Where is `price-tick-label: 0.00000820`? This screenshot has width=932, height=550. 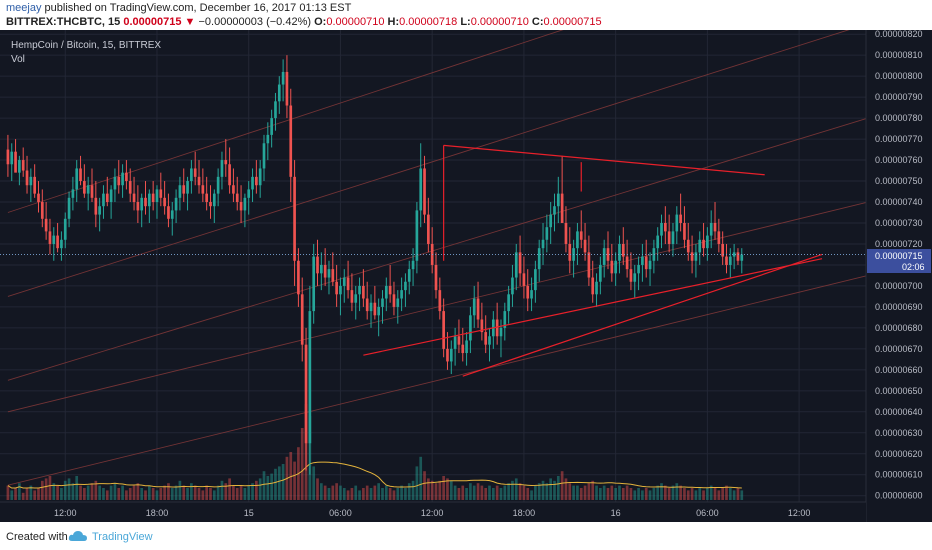
price-tick-label: 0.00000820 is located at coordinates (899, 34).